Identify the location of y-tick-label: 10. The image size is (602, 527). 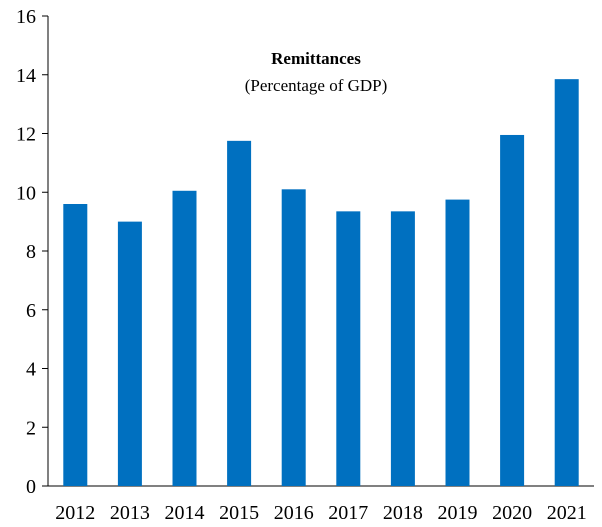
(26, 193).